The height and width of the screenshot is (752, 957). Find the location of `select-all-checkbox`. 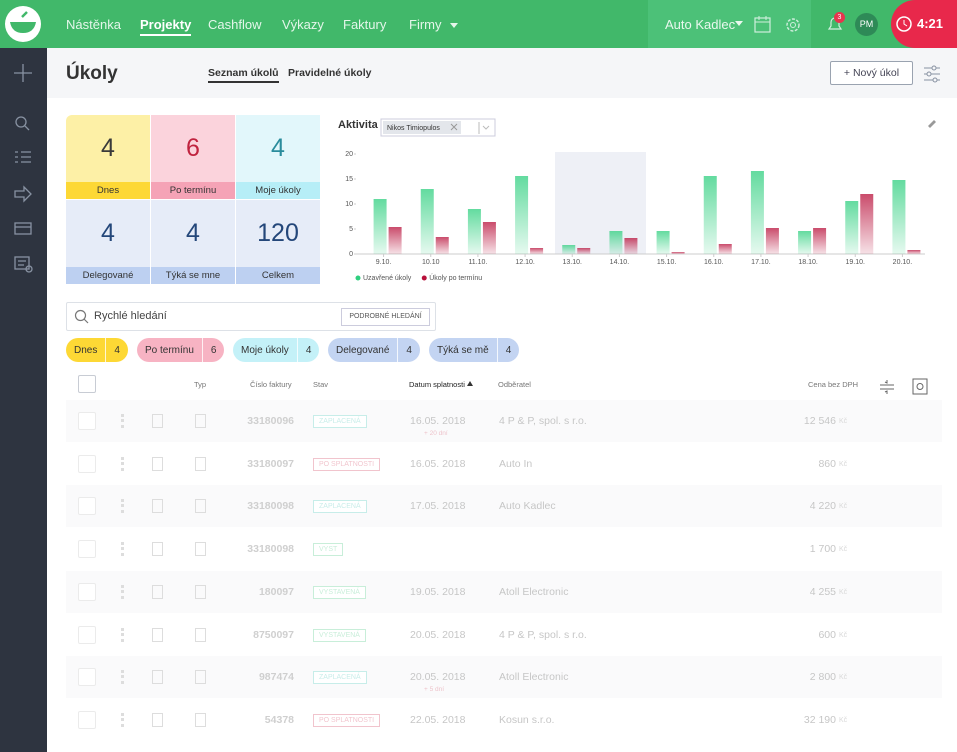

select-all-checkbox is located at coordinates (87, 384).